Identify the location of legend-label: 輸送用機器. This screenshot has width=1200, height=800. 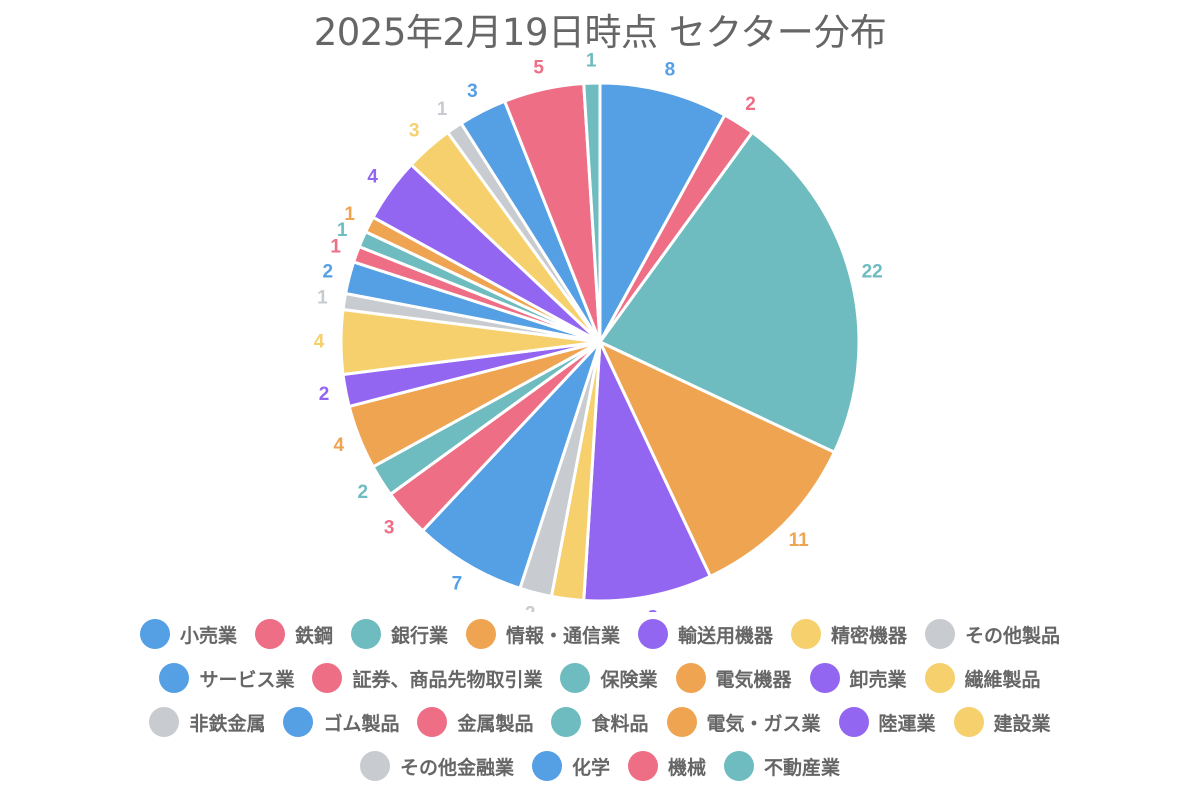
(726, 635).